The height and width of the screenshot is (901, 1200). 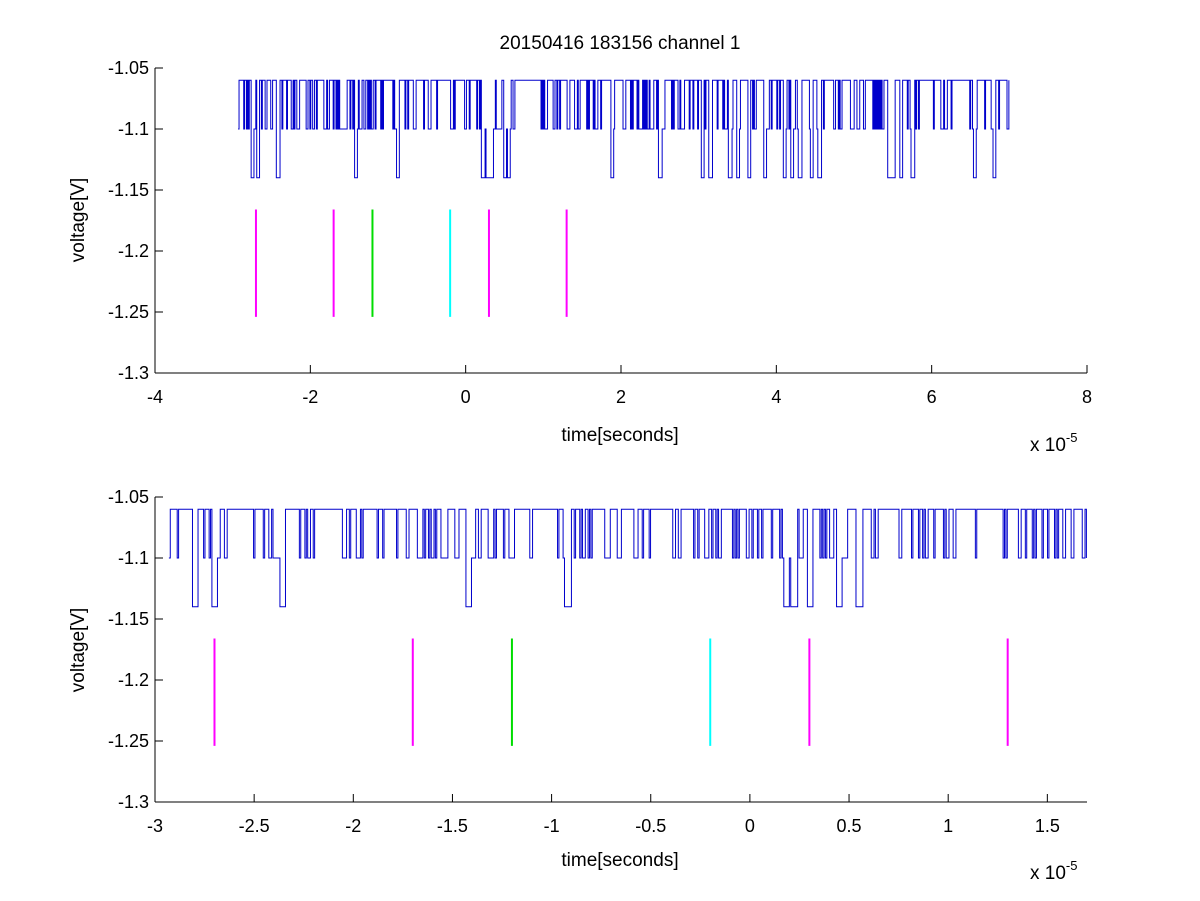 I want to click on top-x-tick-label: 2, so click(x=621, y=397).